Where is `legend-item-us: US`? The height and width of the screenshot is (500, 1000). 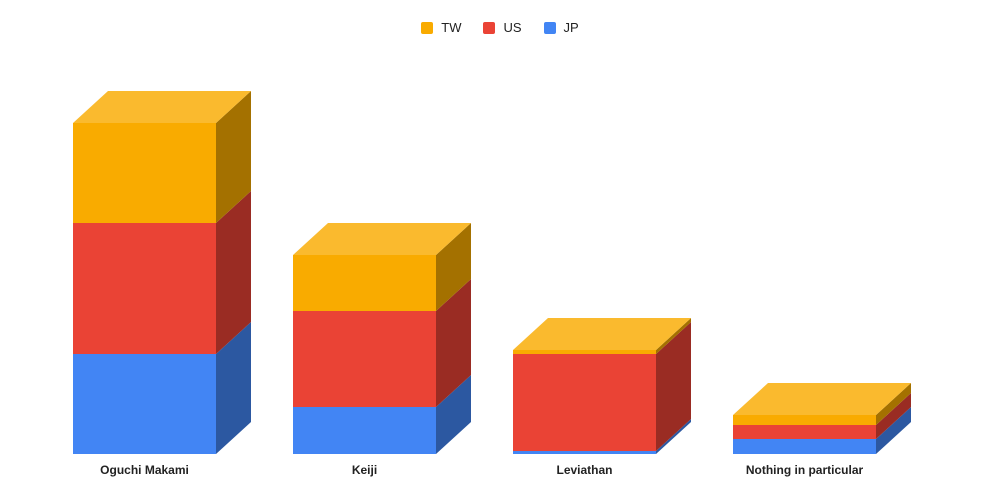
legend-item-us: US is located at coordinates (502, 27).